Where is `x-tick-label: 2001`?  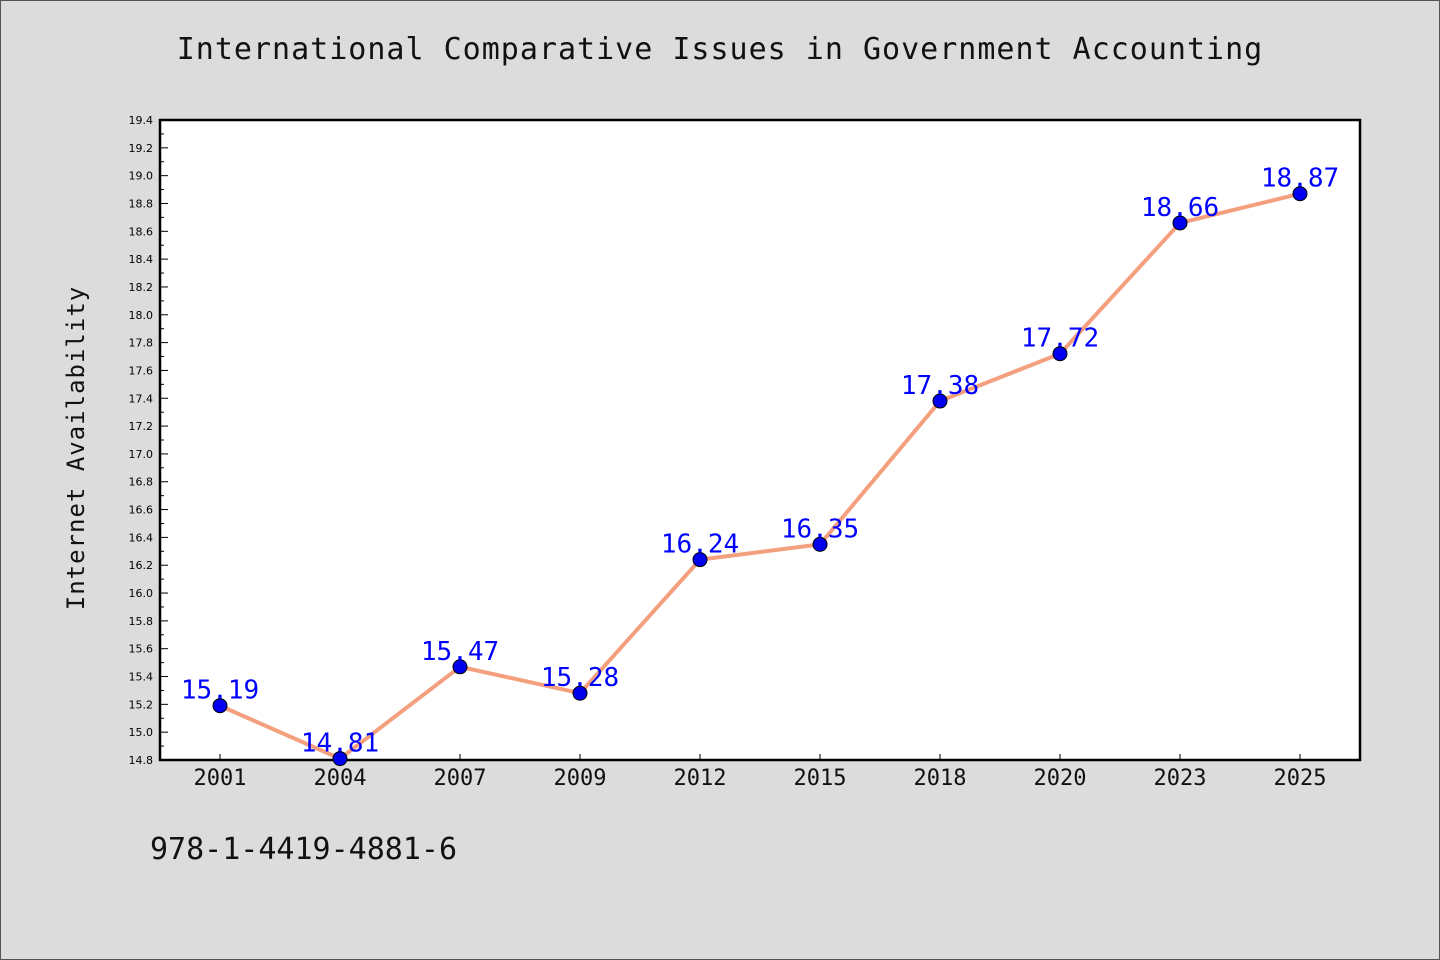 x-tick-label: 2001 is located at coordinates (220, 778).